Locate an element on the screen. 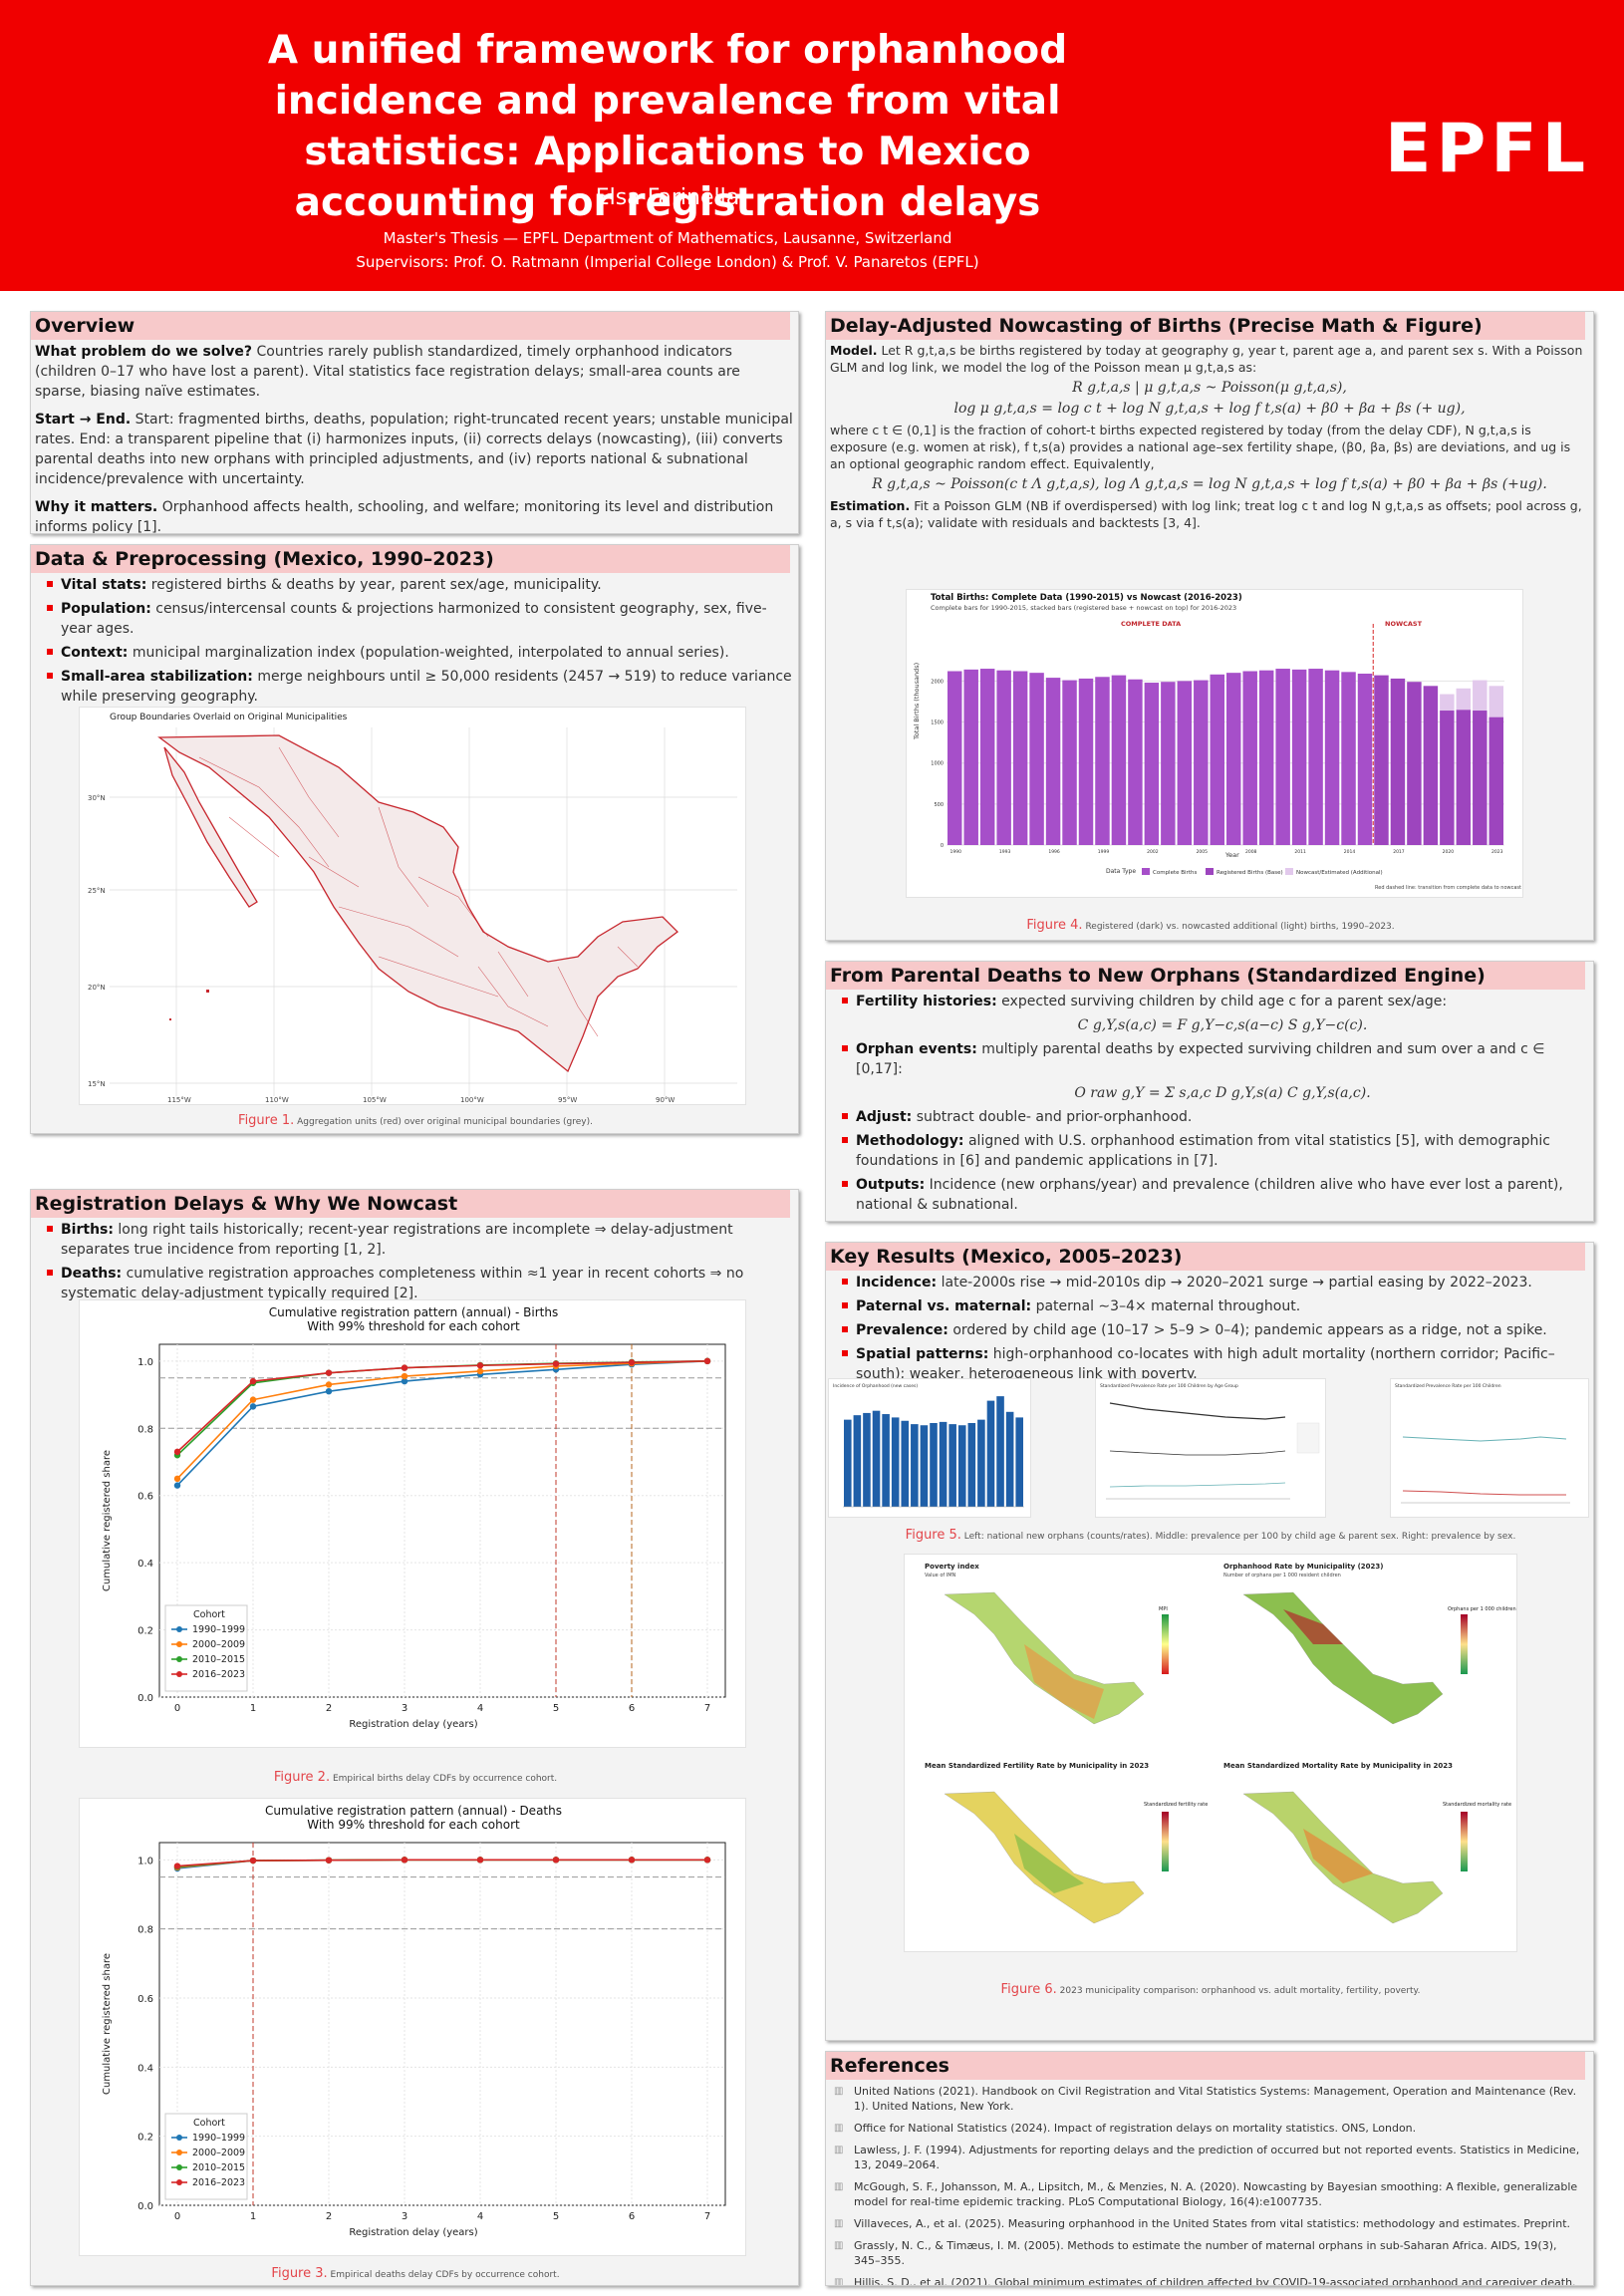 The height and width of the screenshot is (2296, 1624). legend-label: 2000–2009 is located at coordinates (219, 1644).